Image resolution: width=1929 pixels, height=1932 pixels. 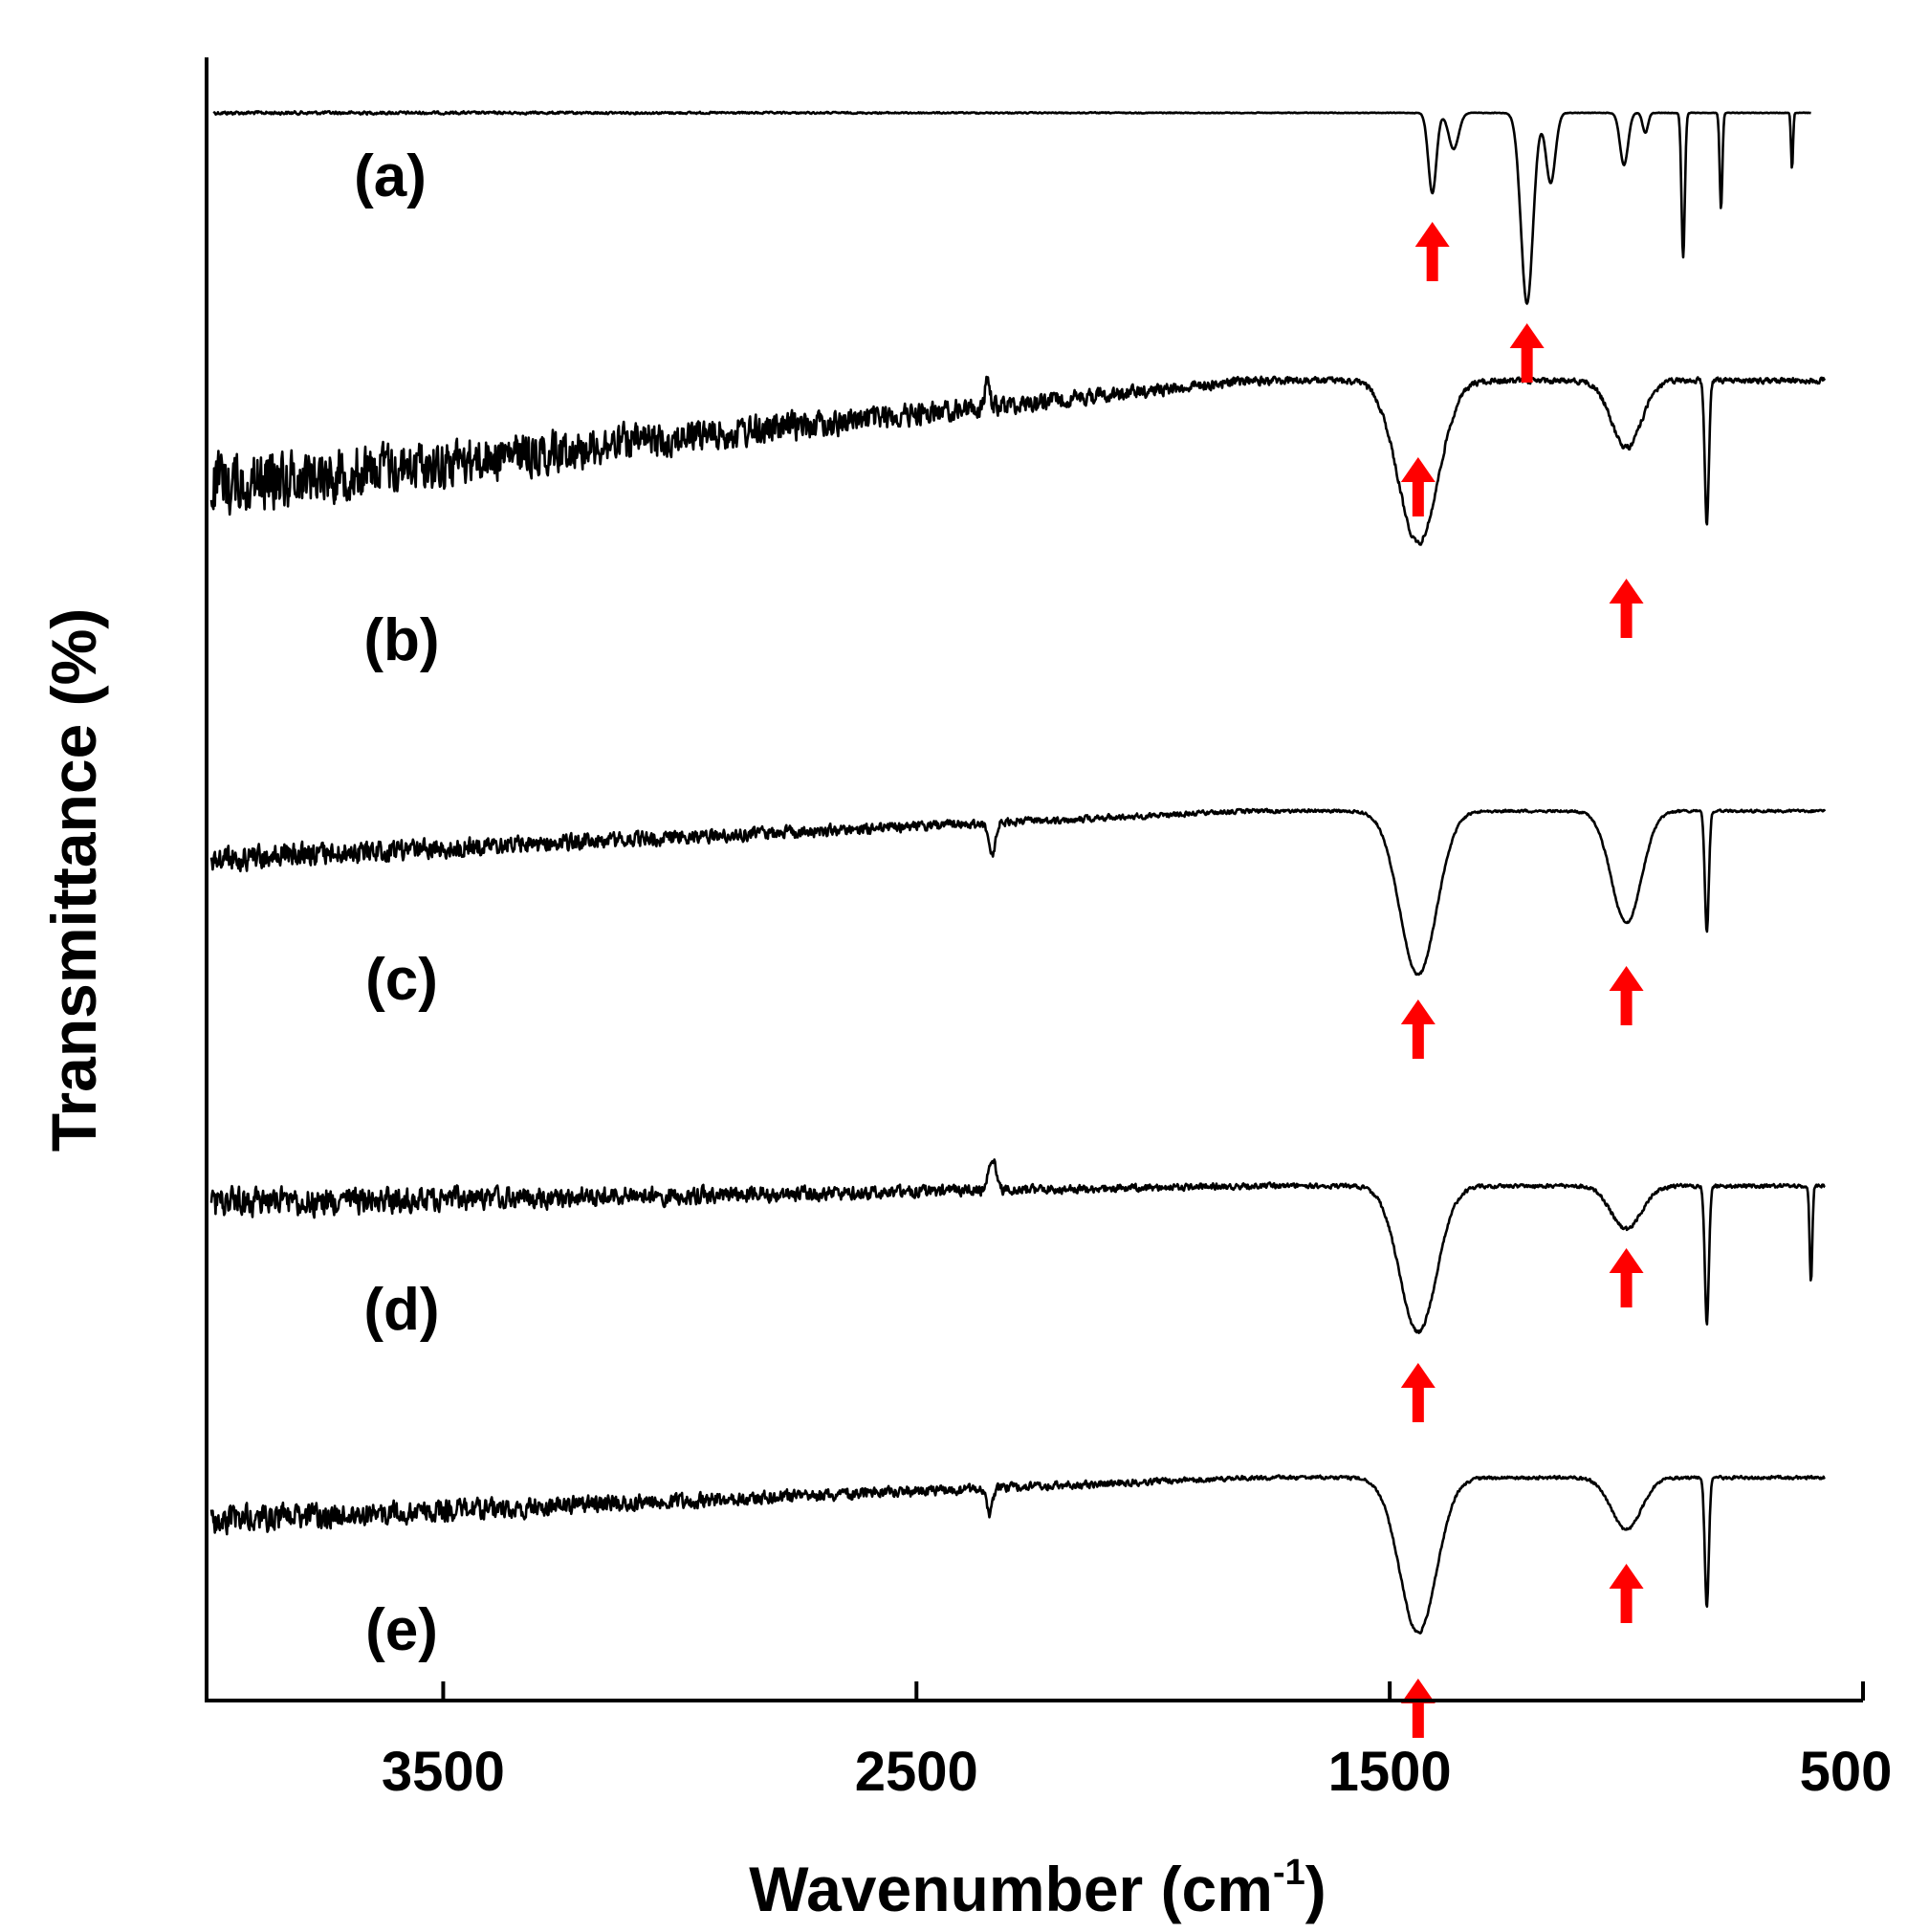 I want to click on panel-label-d: (d), so click(x=401, y=1310).